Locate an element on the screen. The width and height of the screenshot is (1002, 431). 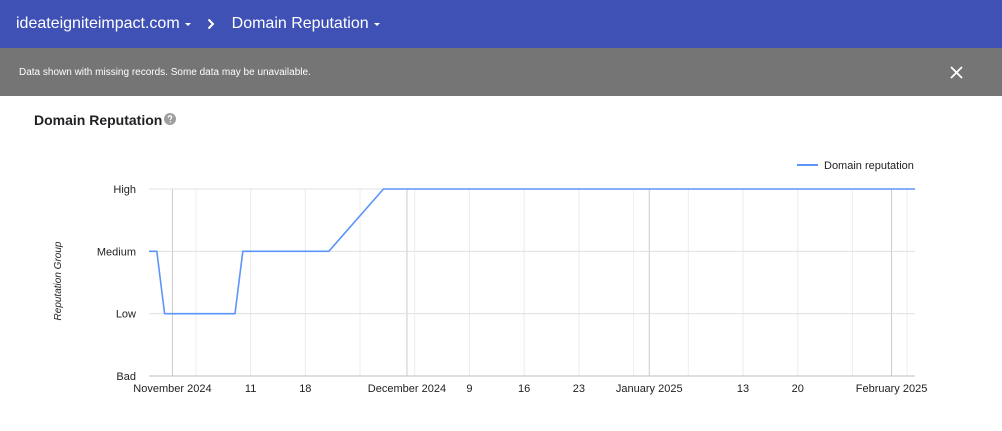
y-tick-label: Bad is located at coordinates (126, 377).